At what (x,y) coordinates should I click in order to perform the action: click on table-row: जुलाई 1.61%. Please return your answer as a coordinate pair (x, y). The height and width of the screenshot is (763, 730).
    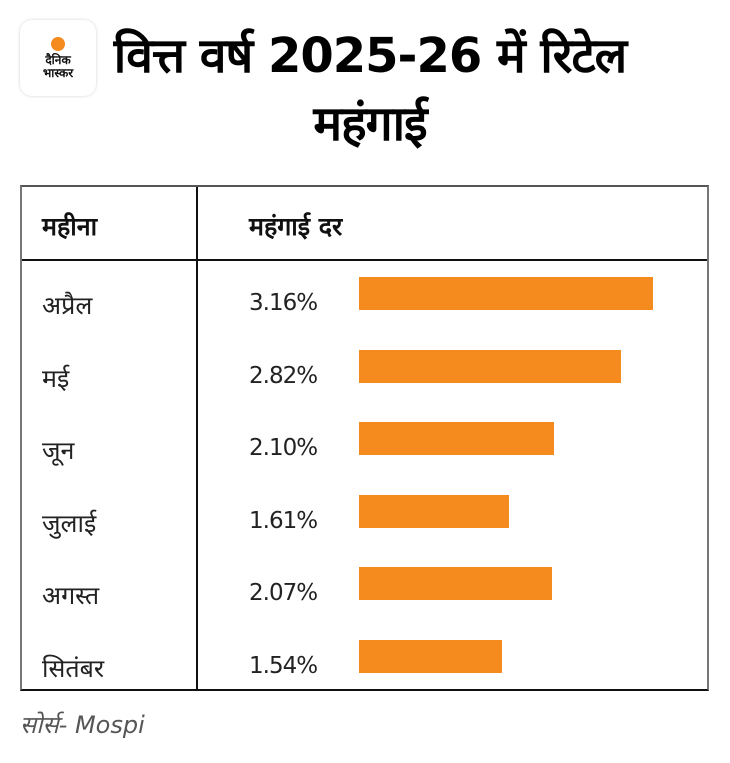
    Looking at the image, I should click on (364, 520).